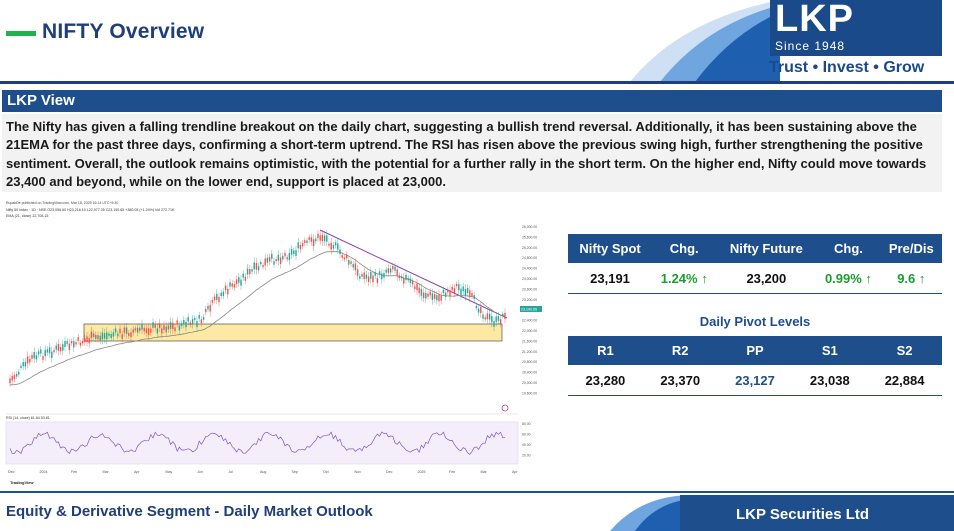 The height and width of the screenshot is (531, 954). Describe the element at coordinates (803, 514) in the screenshot. I see `footer-company-name: LKP Securities Ltd` at that location.